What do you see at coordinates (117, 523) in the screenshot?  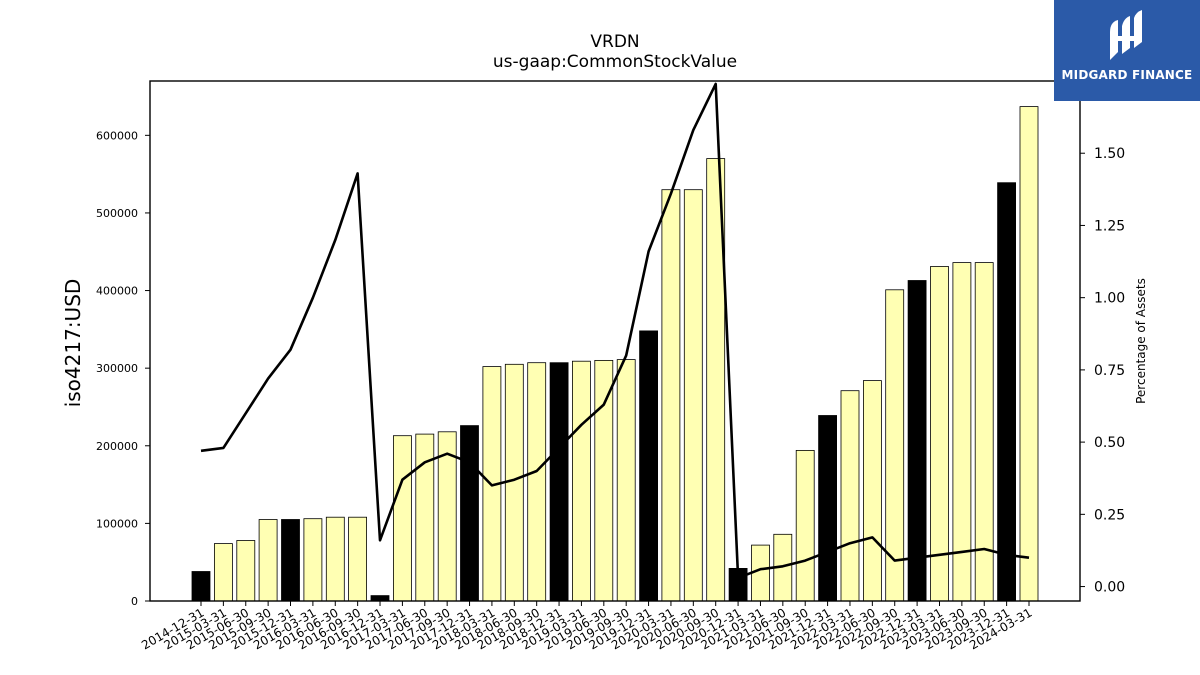 I see `y-tick-label: 100000` at bounding box center [117, 523].